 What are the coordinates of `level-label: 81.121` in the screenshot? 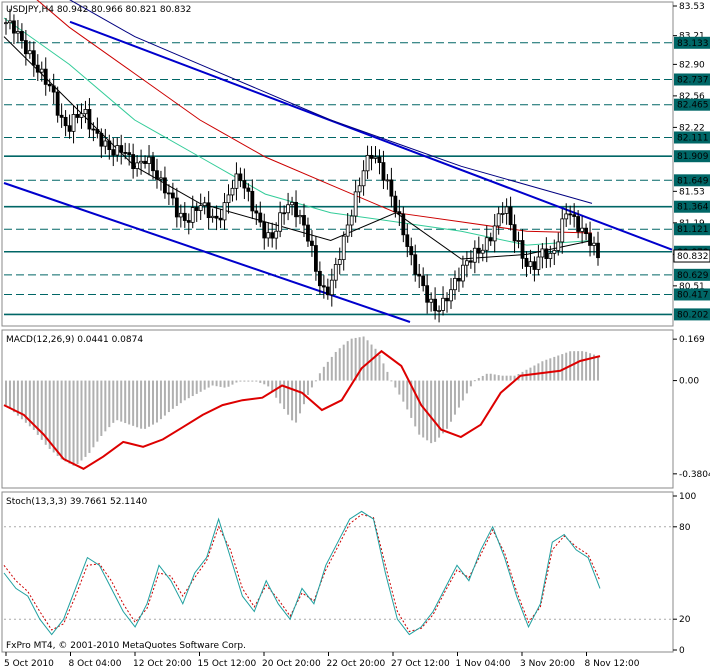 It's located at (693, 230).